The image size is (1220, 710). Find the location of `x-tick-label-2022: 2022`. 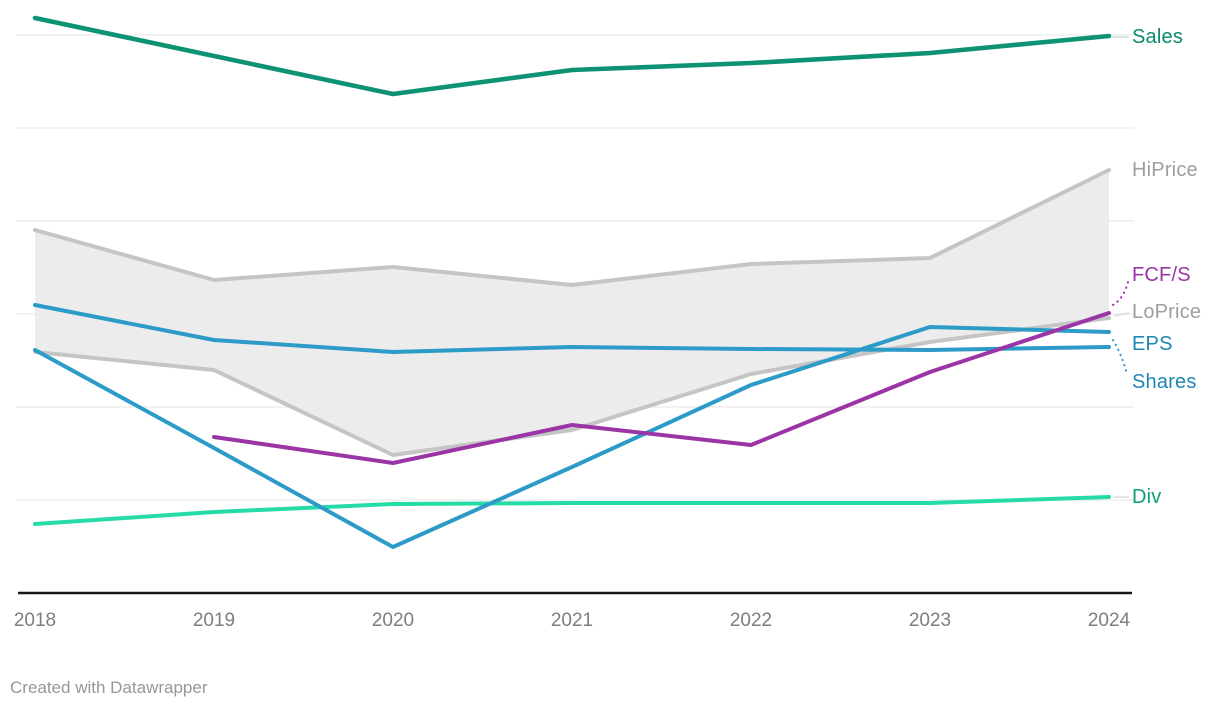

x-tick-label-2022: 2022 is located at coordinates (751, 620).